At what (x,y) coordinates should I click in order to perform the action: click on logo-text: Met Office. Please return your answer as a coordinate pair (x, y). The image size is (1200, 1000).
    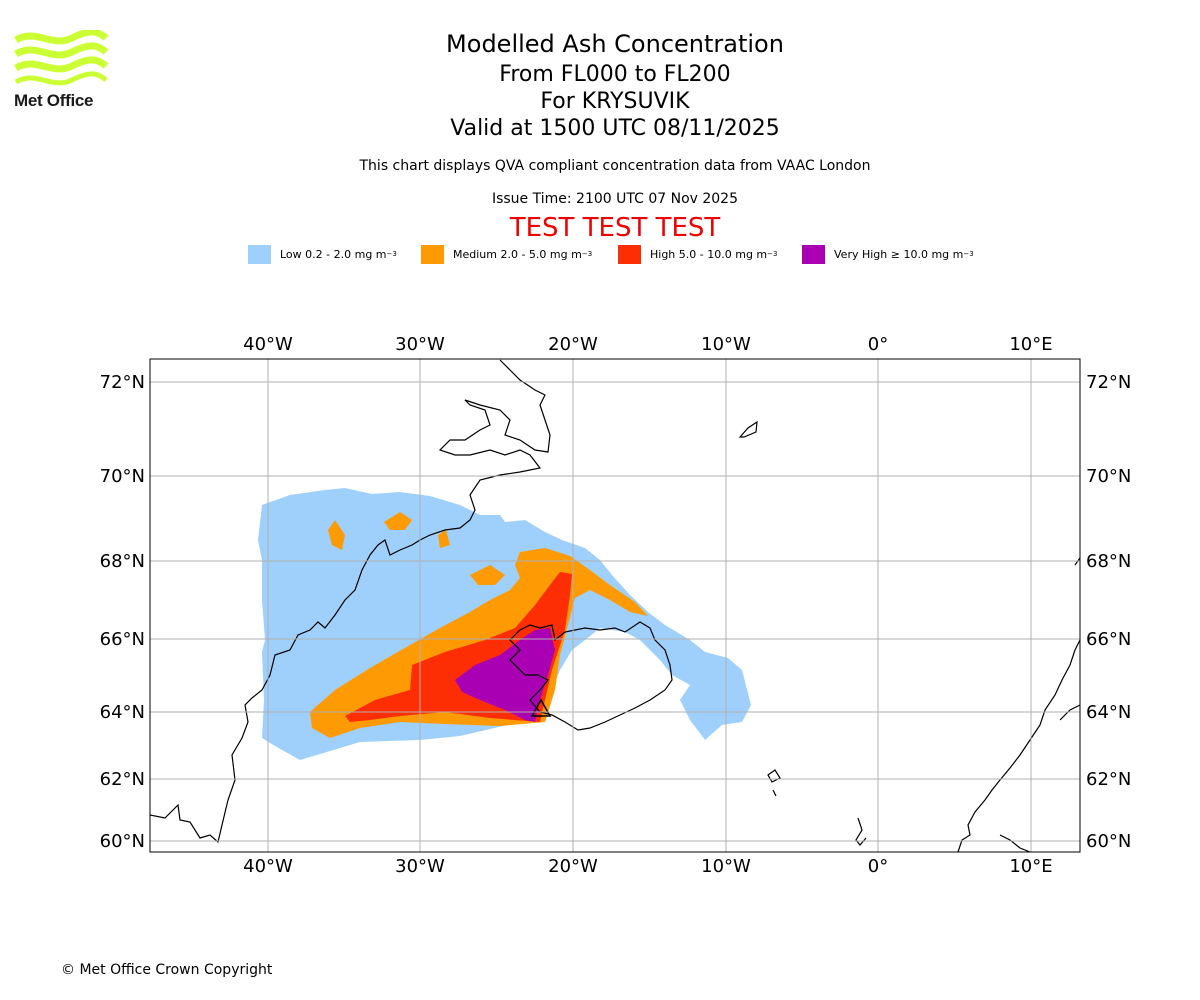
    Looking at the image, I should click on (54, 100).